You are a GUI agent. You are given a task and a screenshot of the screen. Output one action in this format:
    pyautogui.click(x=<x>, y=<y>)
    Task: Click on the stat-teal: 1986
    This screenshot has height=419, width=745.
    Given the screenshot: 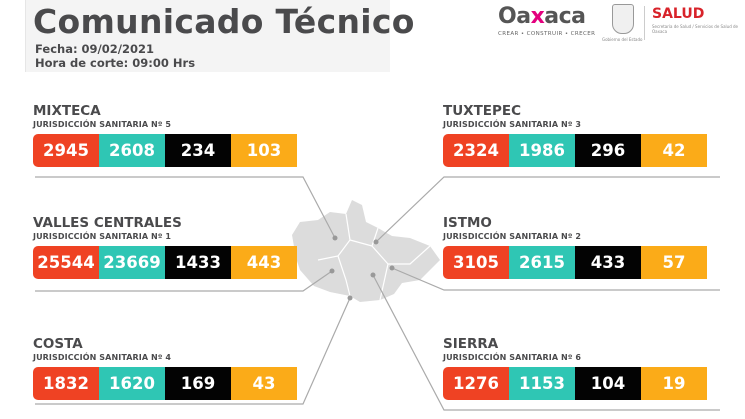 What is the action you would take?
    pyautogui.click(x=542, y=150)
    